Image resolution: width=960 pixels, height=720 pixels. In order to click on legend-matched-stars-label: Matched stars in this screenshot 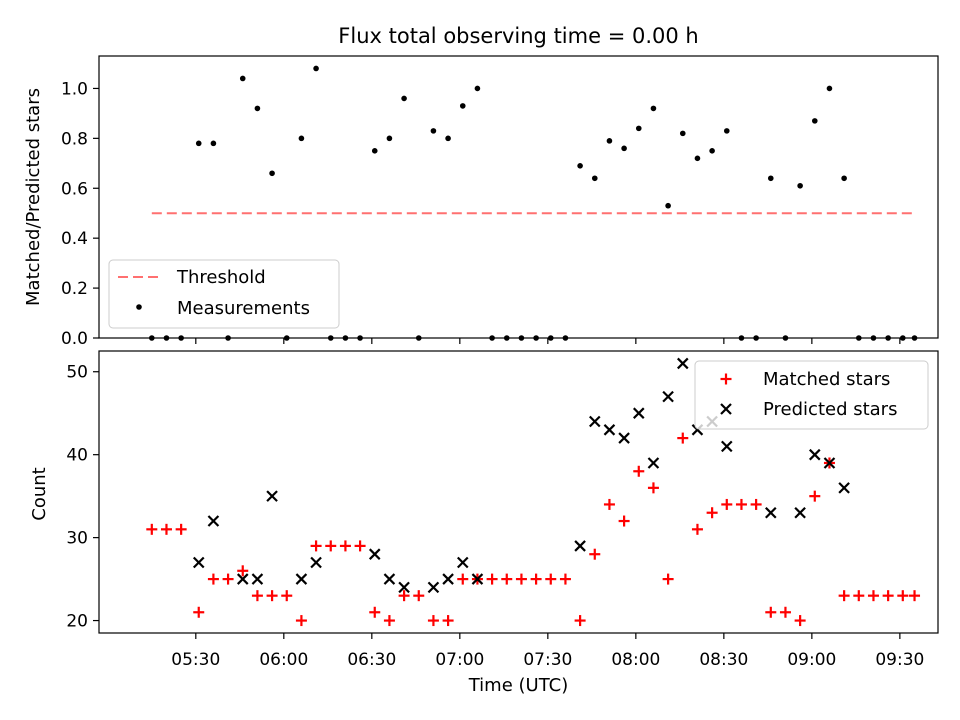, I will do `click(826, 379)`.